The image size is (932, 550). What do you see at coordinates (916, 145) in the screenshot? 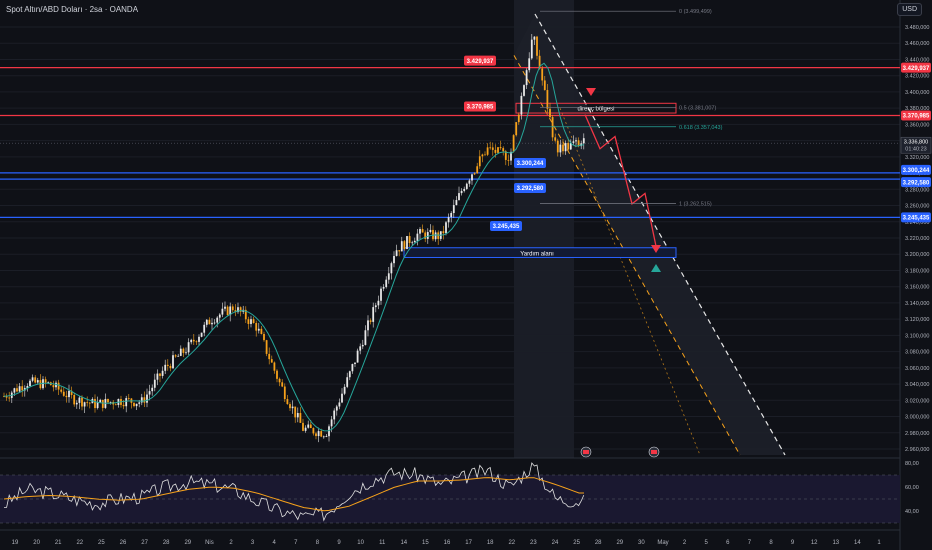
I see `current-price-box` at bounding box center [916, 145].